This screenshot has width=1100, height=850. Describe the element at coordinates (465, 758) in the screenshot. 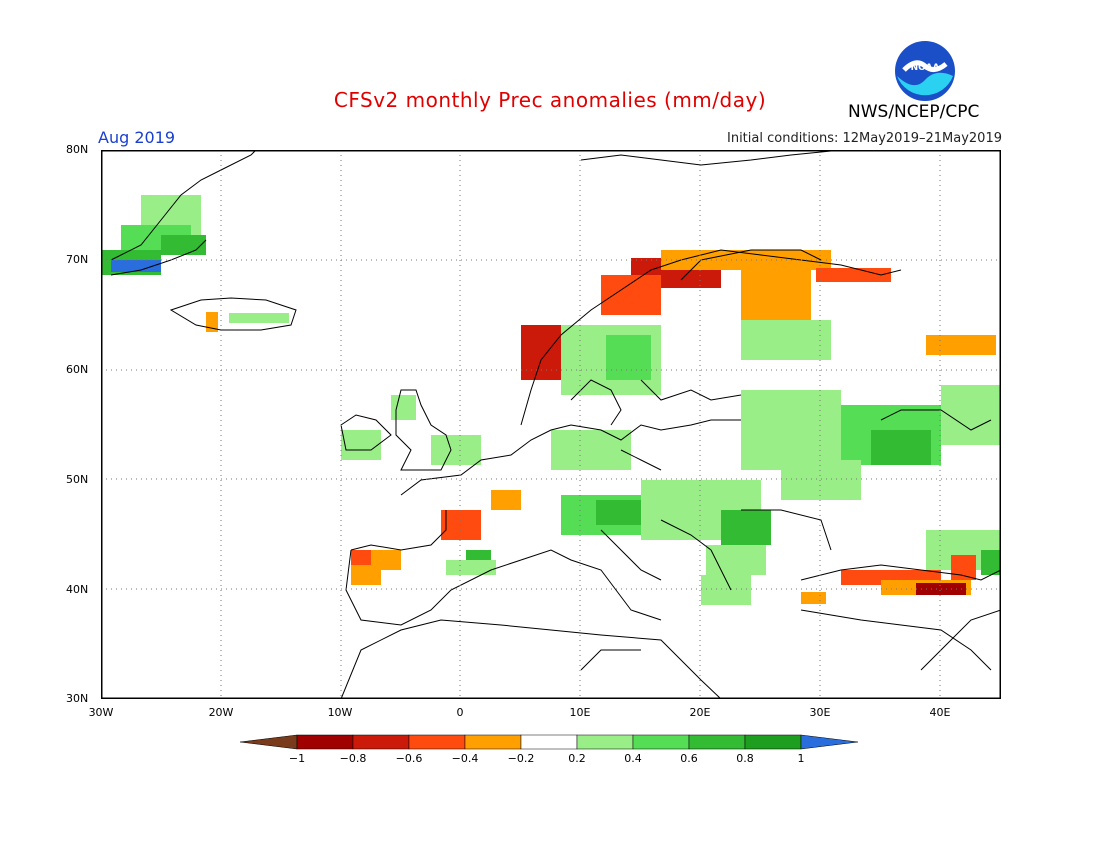

I see `colorbar-tick: −0.4` at that location.